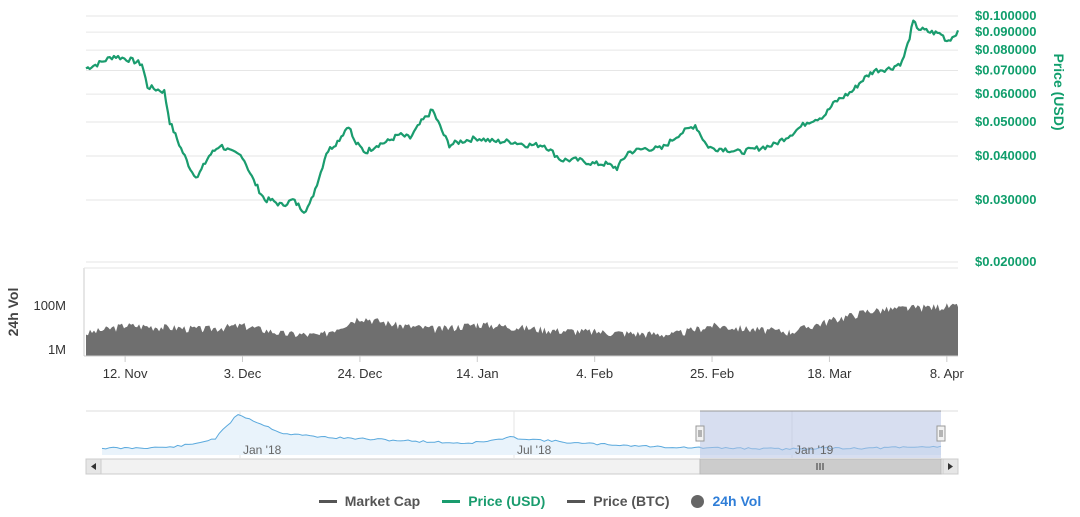  Describe the element at coordinates (1005, 70) in the screenshot. I see `price-tick-label: $0.070000` at that location.